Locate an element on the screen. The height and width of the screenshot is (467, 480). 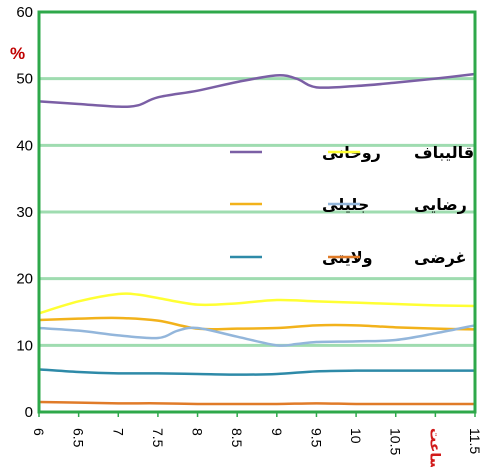
x-tick-label: 8.5 is located at coordinates (237, 438).